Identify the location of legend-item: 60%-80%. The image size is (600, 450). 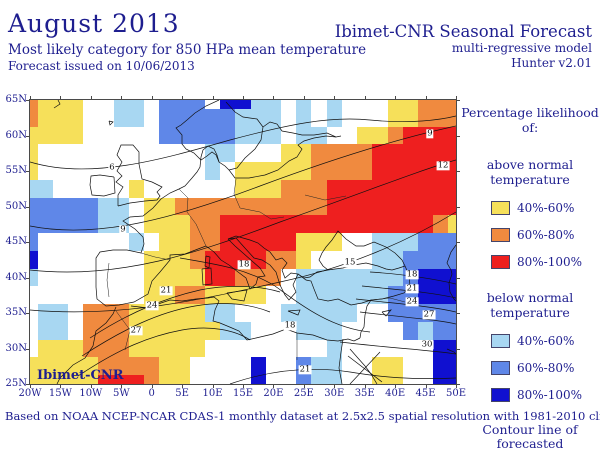
(545, 234).